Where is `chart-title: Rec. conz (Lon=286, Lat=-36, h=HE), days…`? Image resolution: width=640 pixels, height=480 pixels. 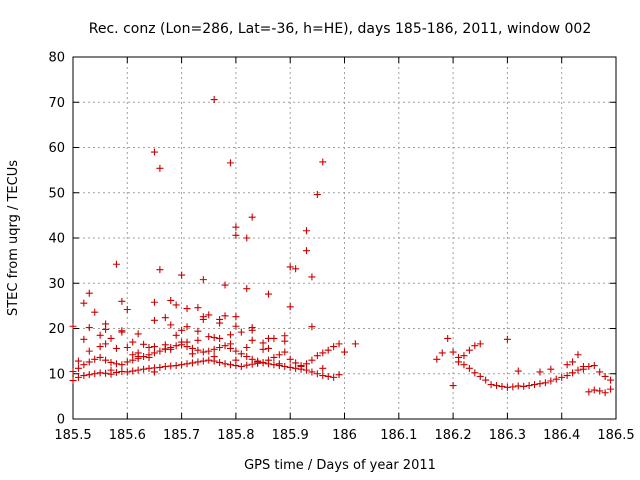 chart-title: Rec. conz (Lon=286, Lat=-36, h=HE), days… is located at coordinates (340, 29).